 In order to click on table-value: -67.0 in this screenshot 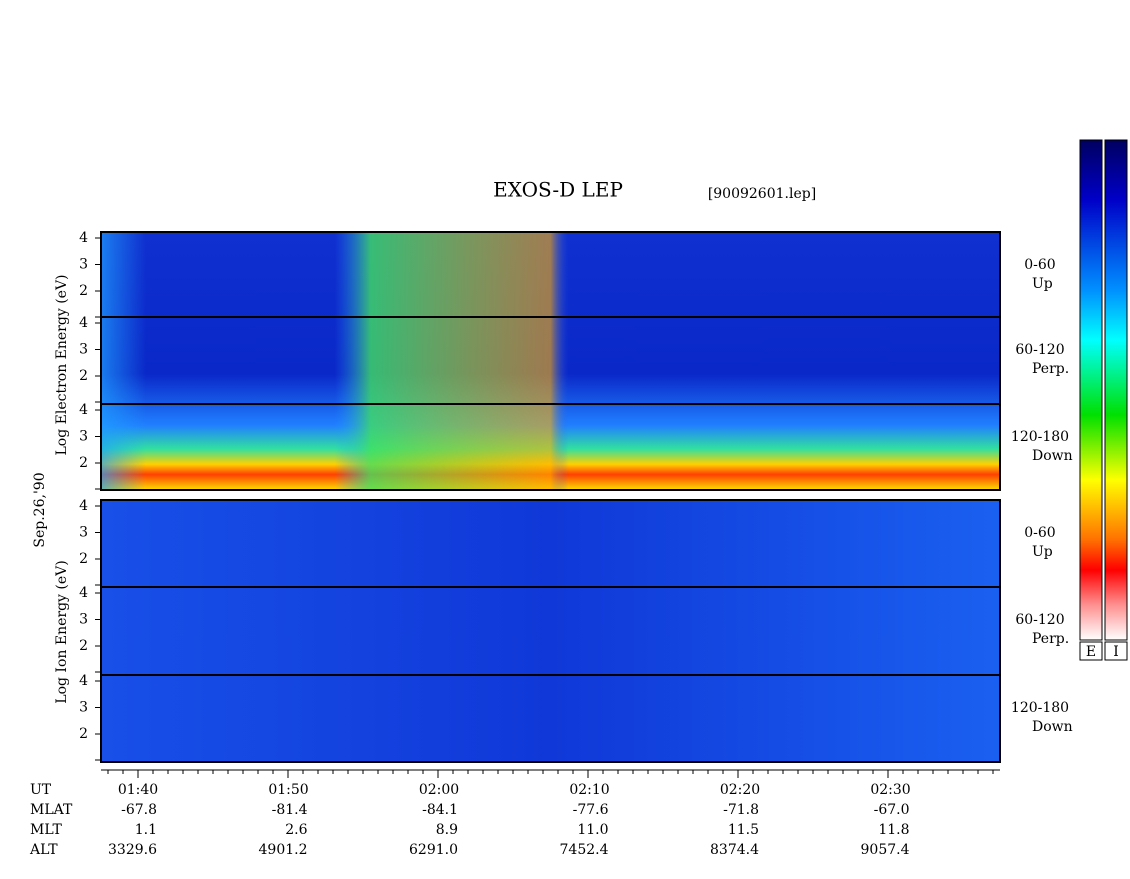, I will do `click(892, 810)`.